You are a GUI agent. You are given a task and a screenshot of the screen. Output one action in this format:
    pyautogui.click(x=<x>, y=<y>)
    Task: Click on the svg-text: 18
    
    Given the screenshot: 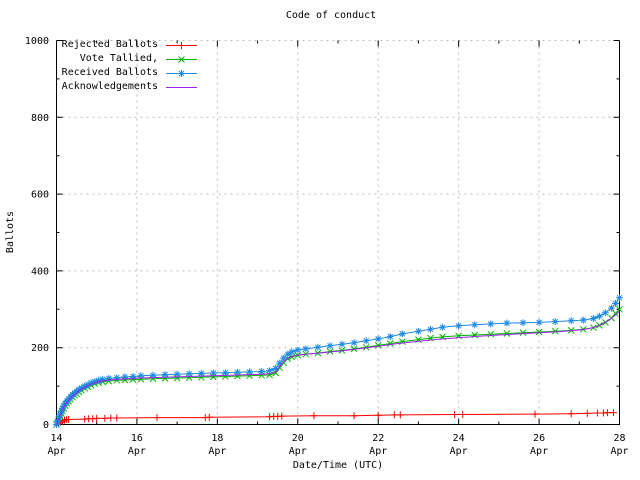 What is the action you would take?
    pyautogui.click(x=217, y=438)
    